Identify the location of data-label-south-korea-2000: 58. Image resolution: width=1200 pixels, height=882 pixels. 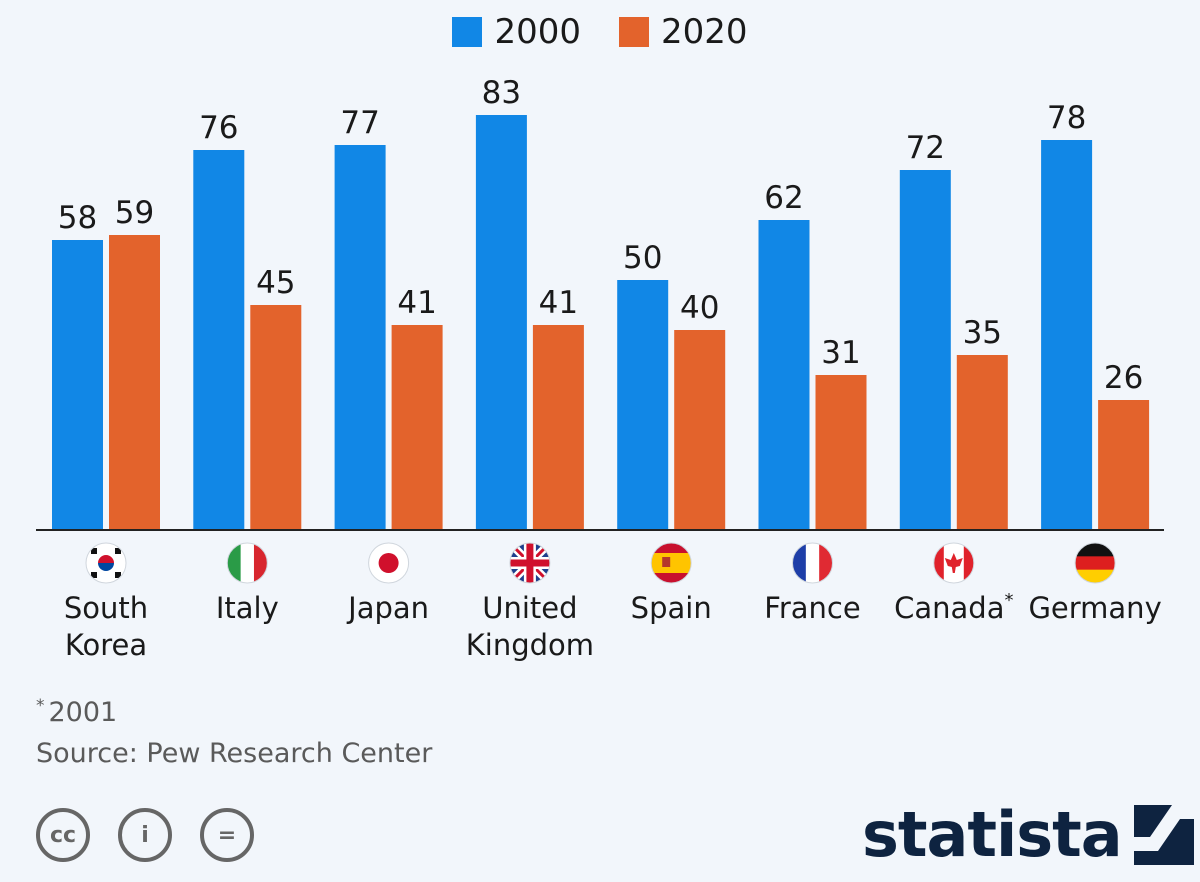
(77, 218).